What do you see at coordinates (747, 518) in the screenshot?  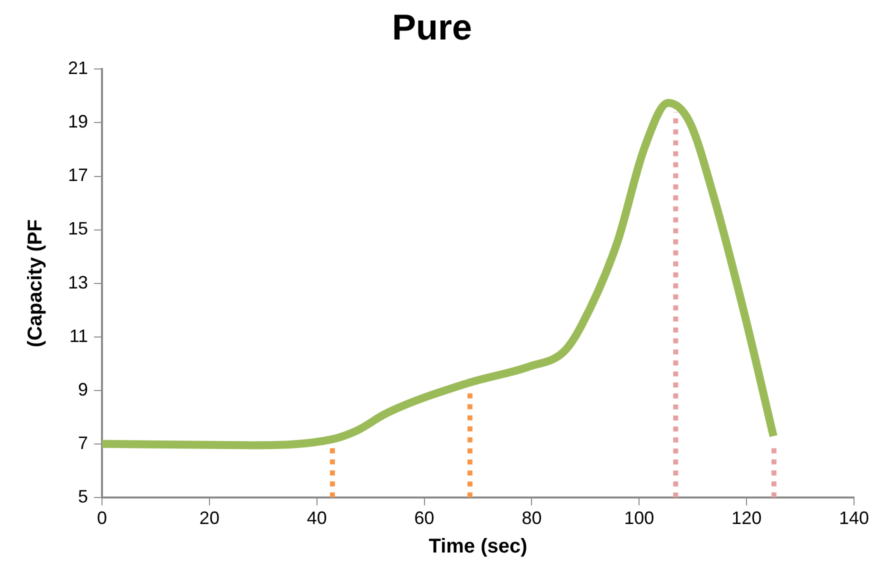 I see `x-tick-label: 120` at bounding box center [747, 518].